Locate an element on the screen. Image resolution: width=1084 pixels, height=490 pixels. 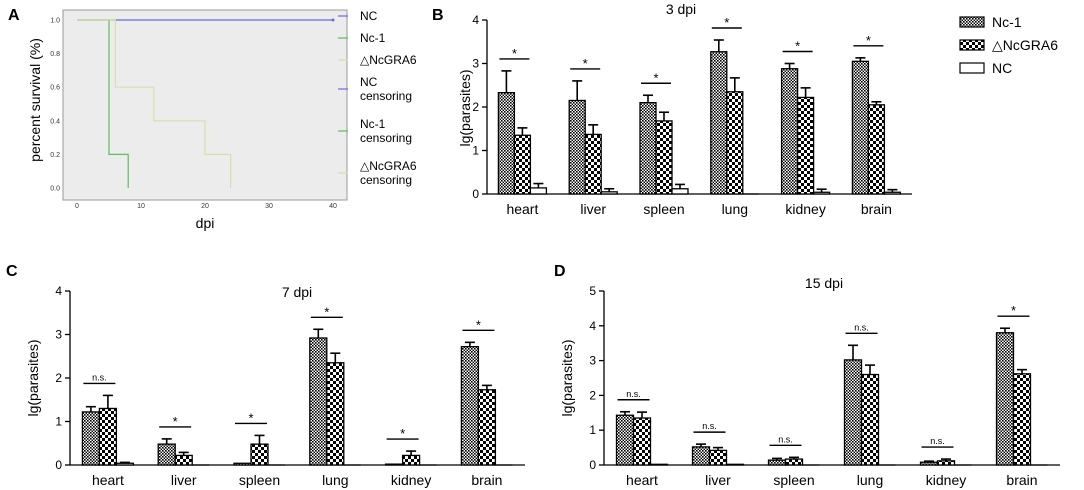
bar-legend: Nc-1 △NcGRA6 NC is located at coordinates (1008, 45).